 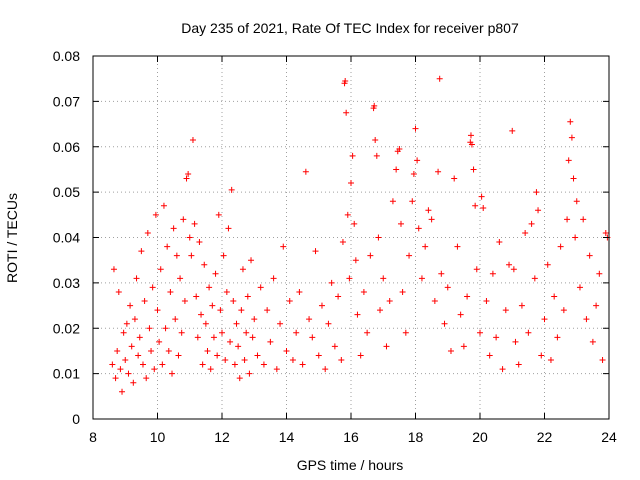 I want to click on y-tick-label: 0.01, so click(x=66, y=374).